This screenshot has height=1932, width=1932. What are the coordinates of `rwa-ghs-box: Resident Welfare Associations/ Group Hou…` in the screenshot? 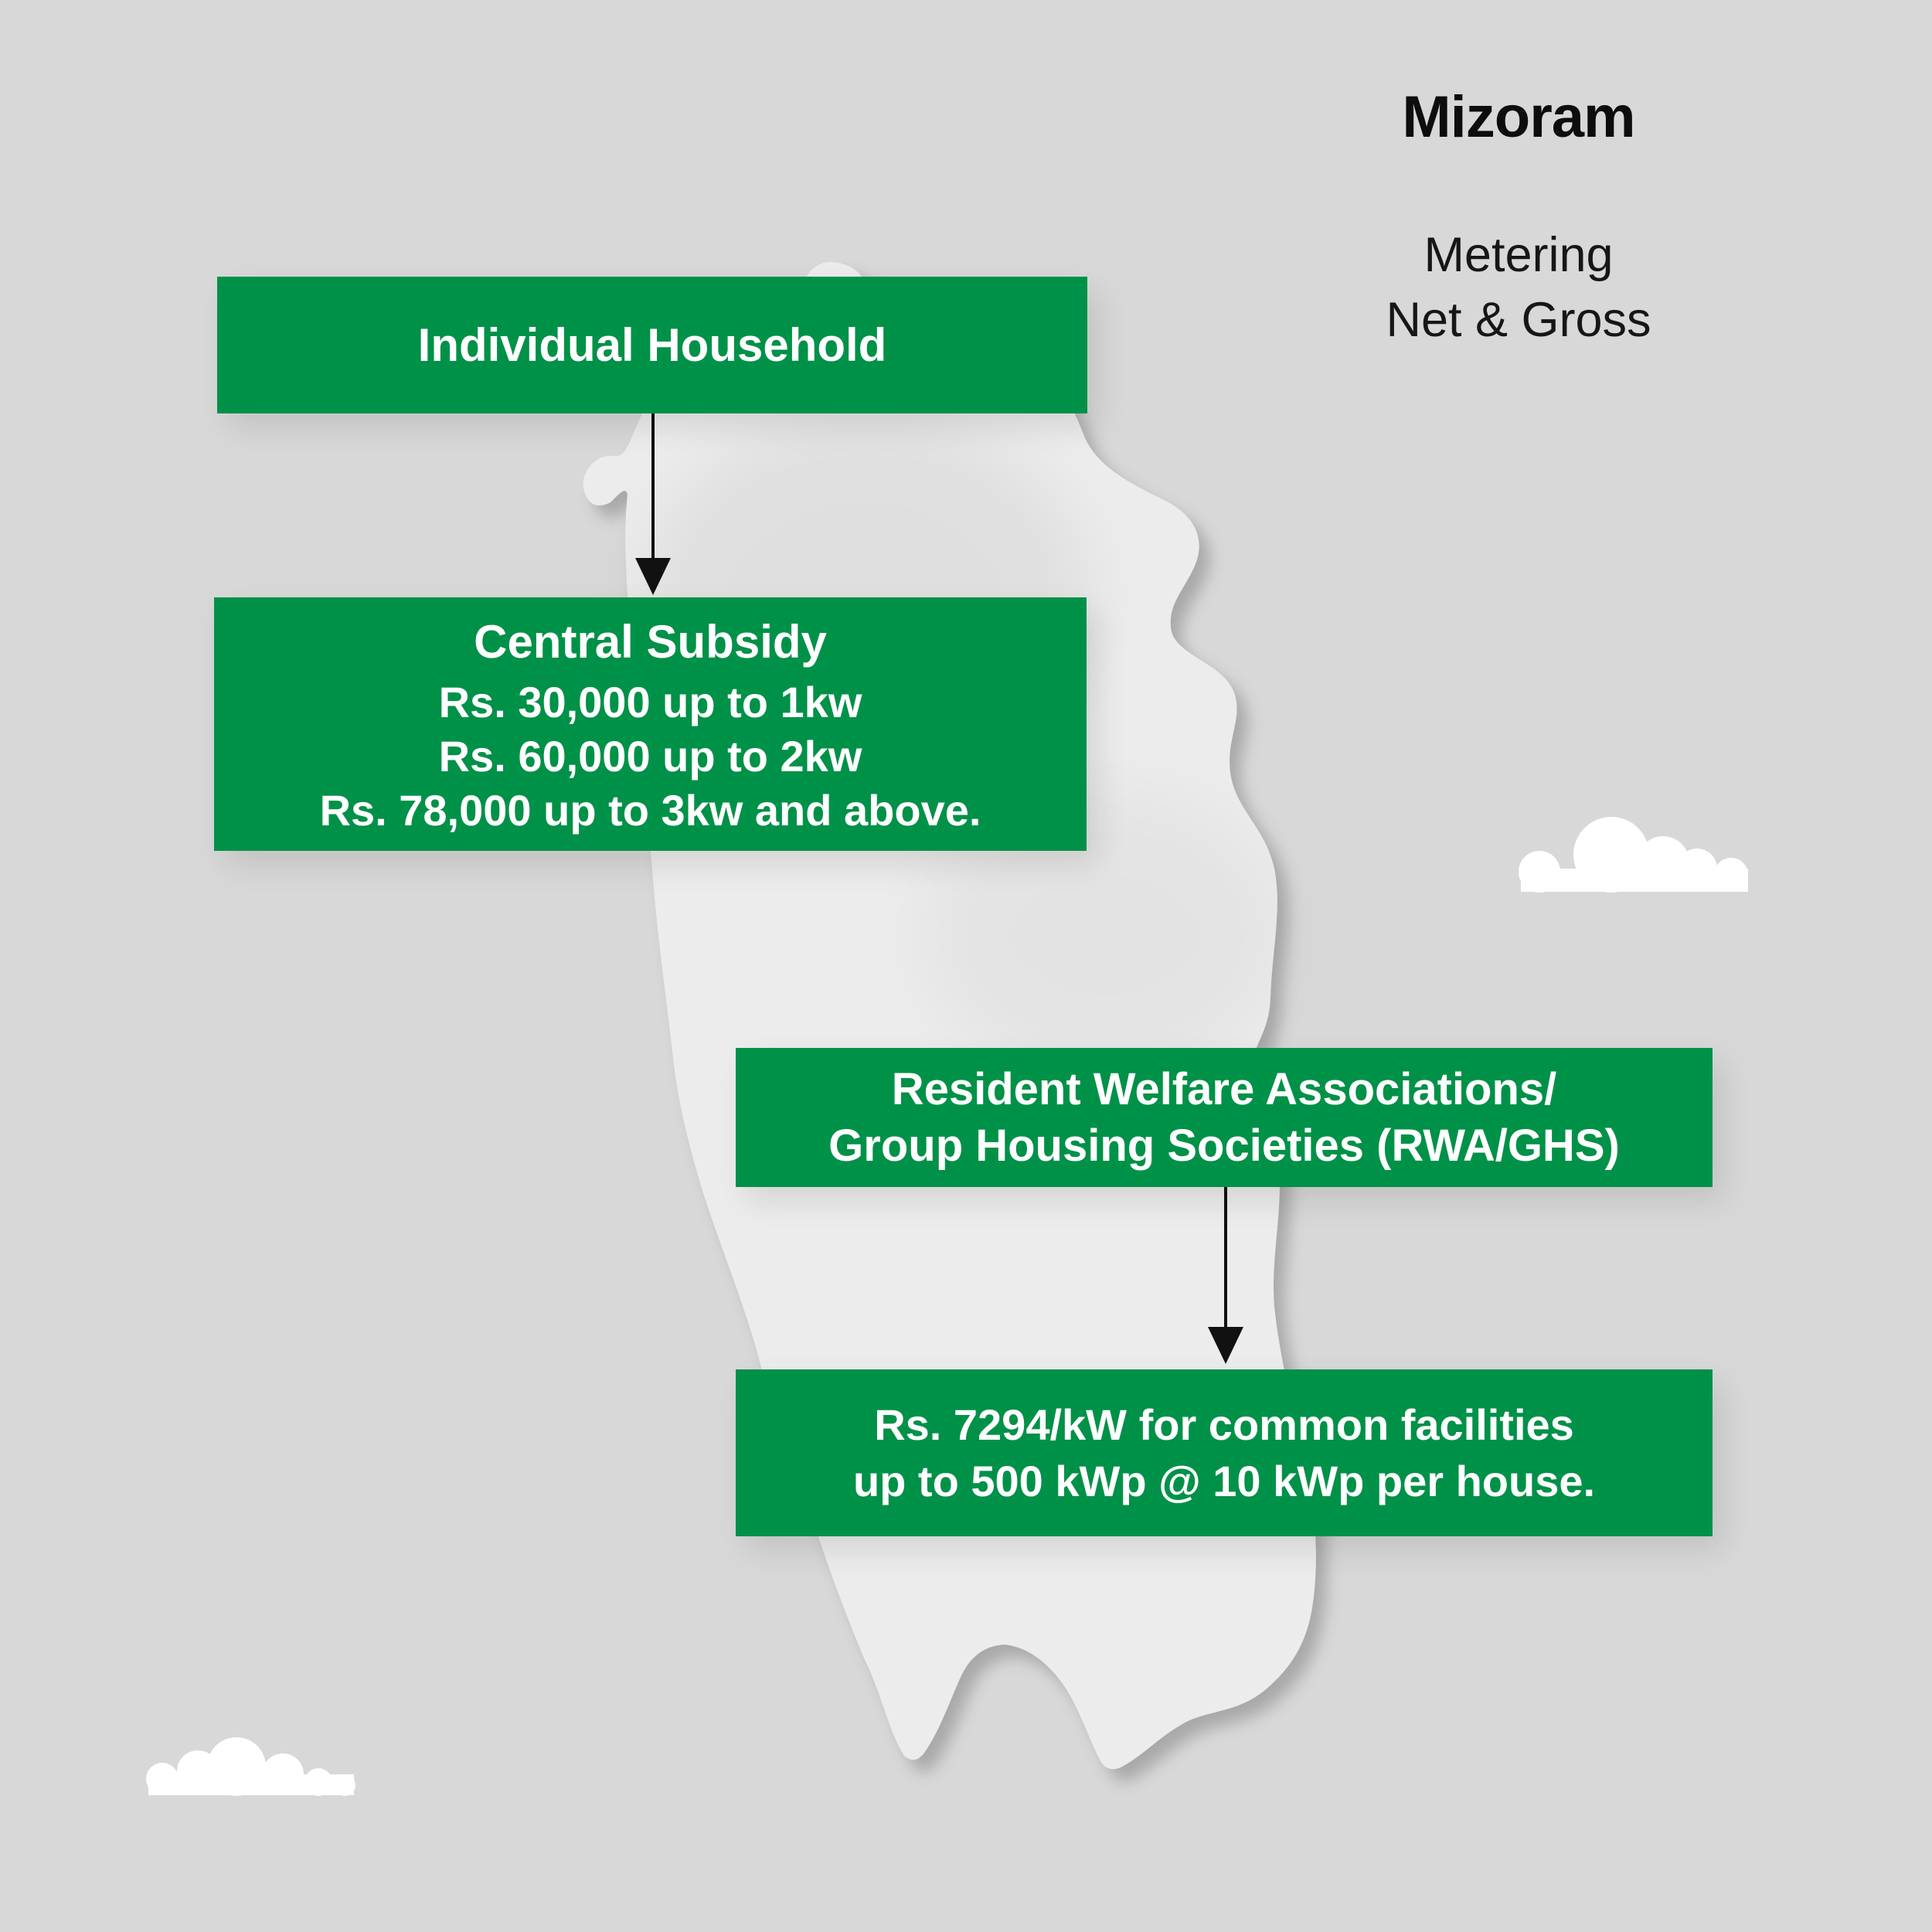 It's located at (1225, 1118).